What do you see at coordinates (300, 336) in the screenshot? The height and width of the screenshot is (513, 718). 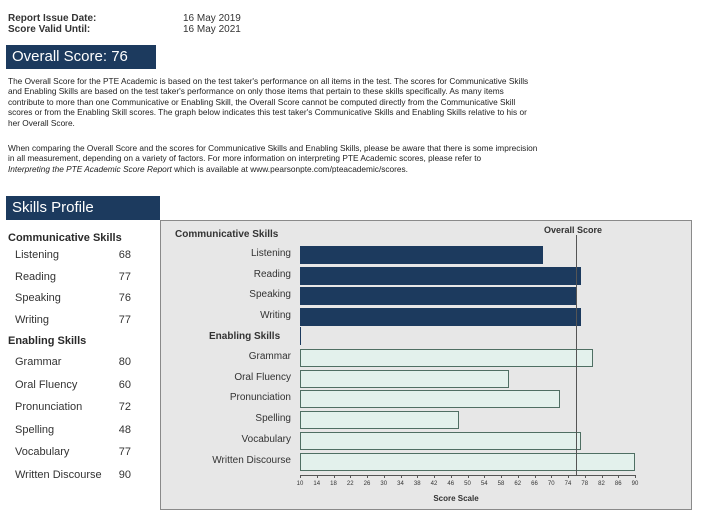 I see `enabling-skills-divider` at bounding box center [300, 336].